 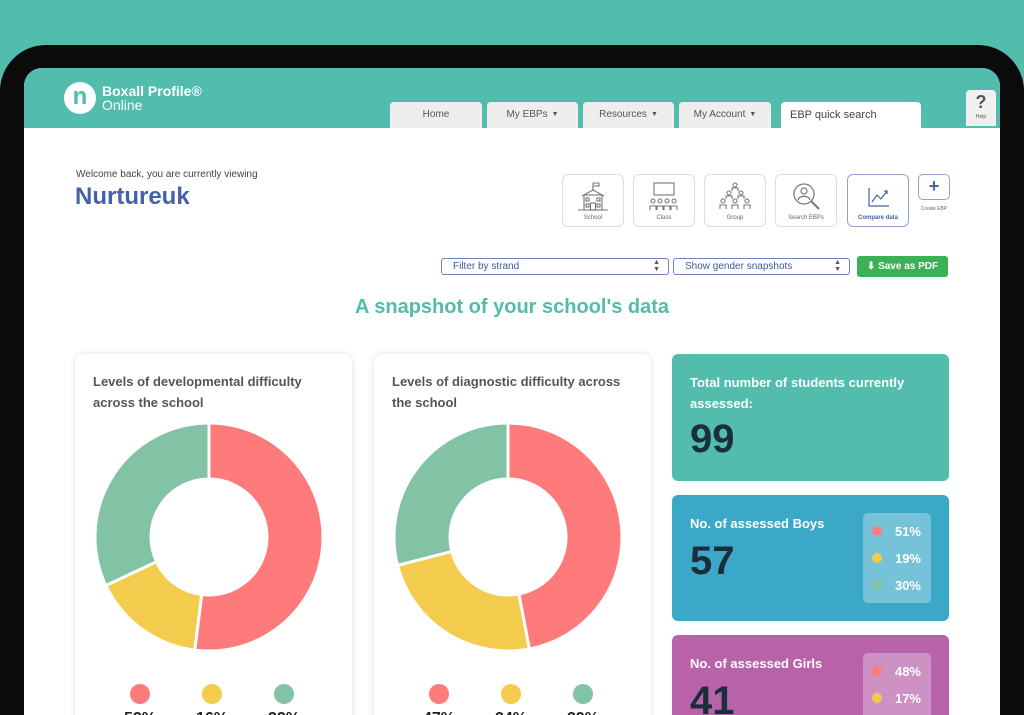 What do you see at coordinates (152, 91) in the screenshot?
I see `brand-name-line1: Boxall Profile®` at bounding box center [152, 91].